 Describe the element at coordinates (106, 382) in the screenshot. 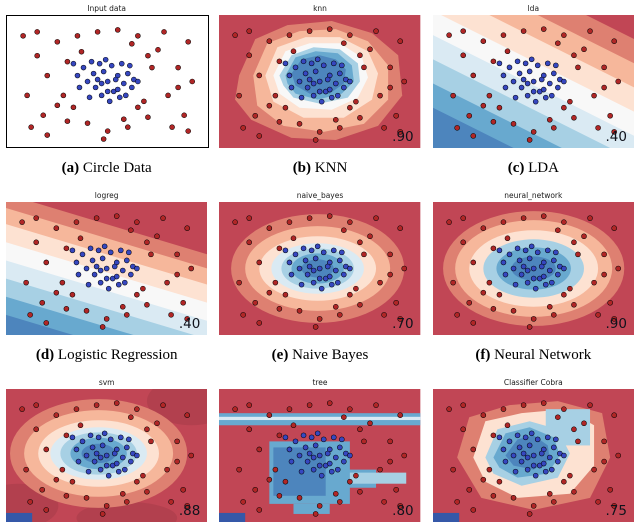

I see `panel-title: svm` at that location.